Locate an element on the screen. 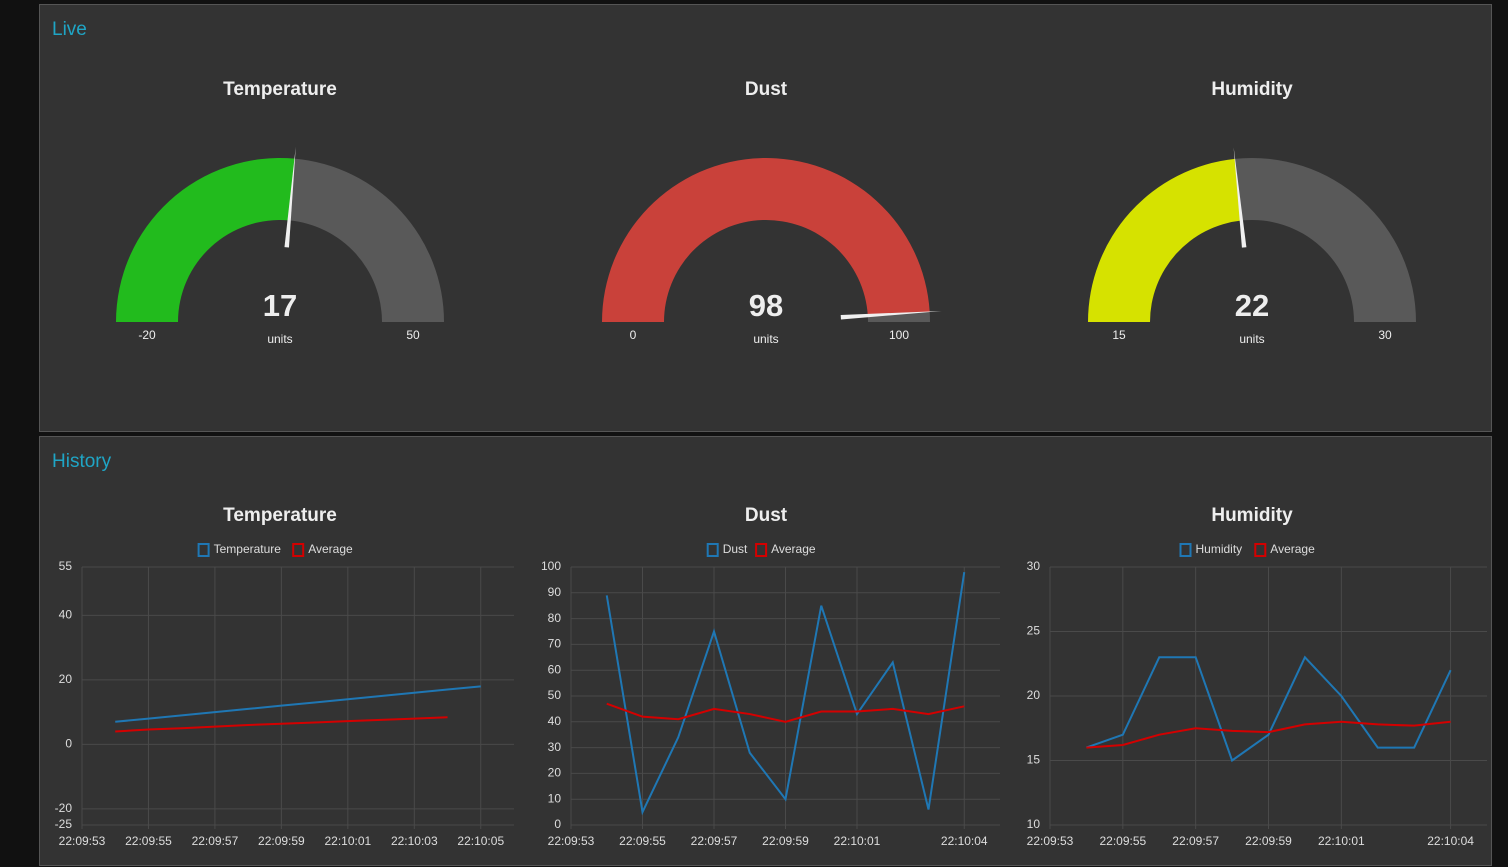 The height and width of the screenshot is (867, 1508). y-tick-label: 80 is located at coordinates (555, 618).